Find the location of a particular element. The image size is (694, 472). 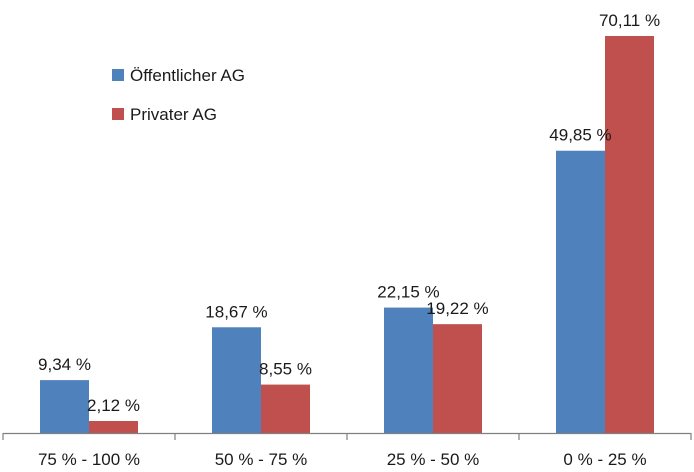

legend-label-privater: Privater AG is located at coordinates (173, 114).